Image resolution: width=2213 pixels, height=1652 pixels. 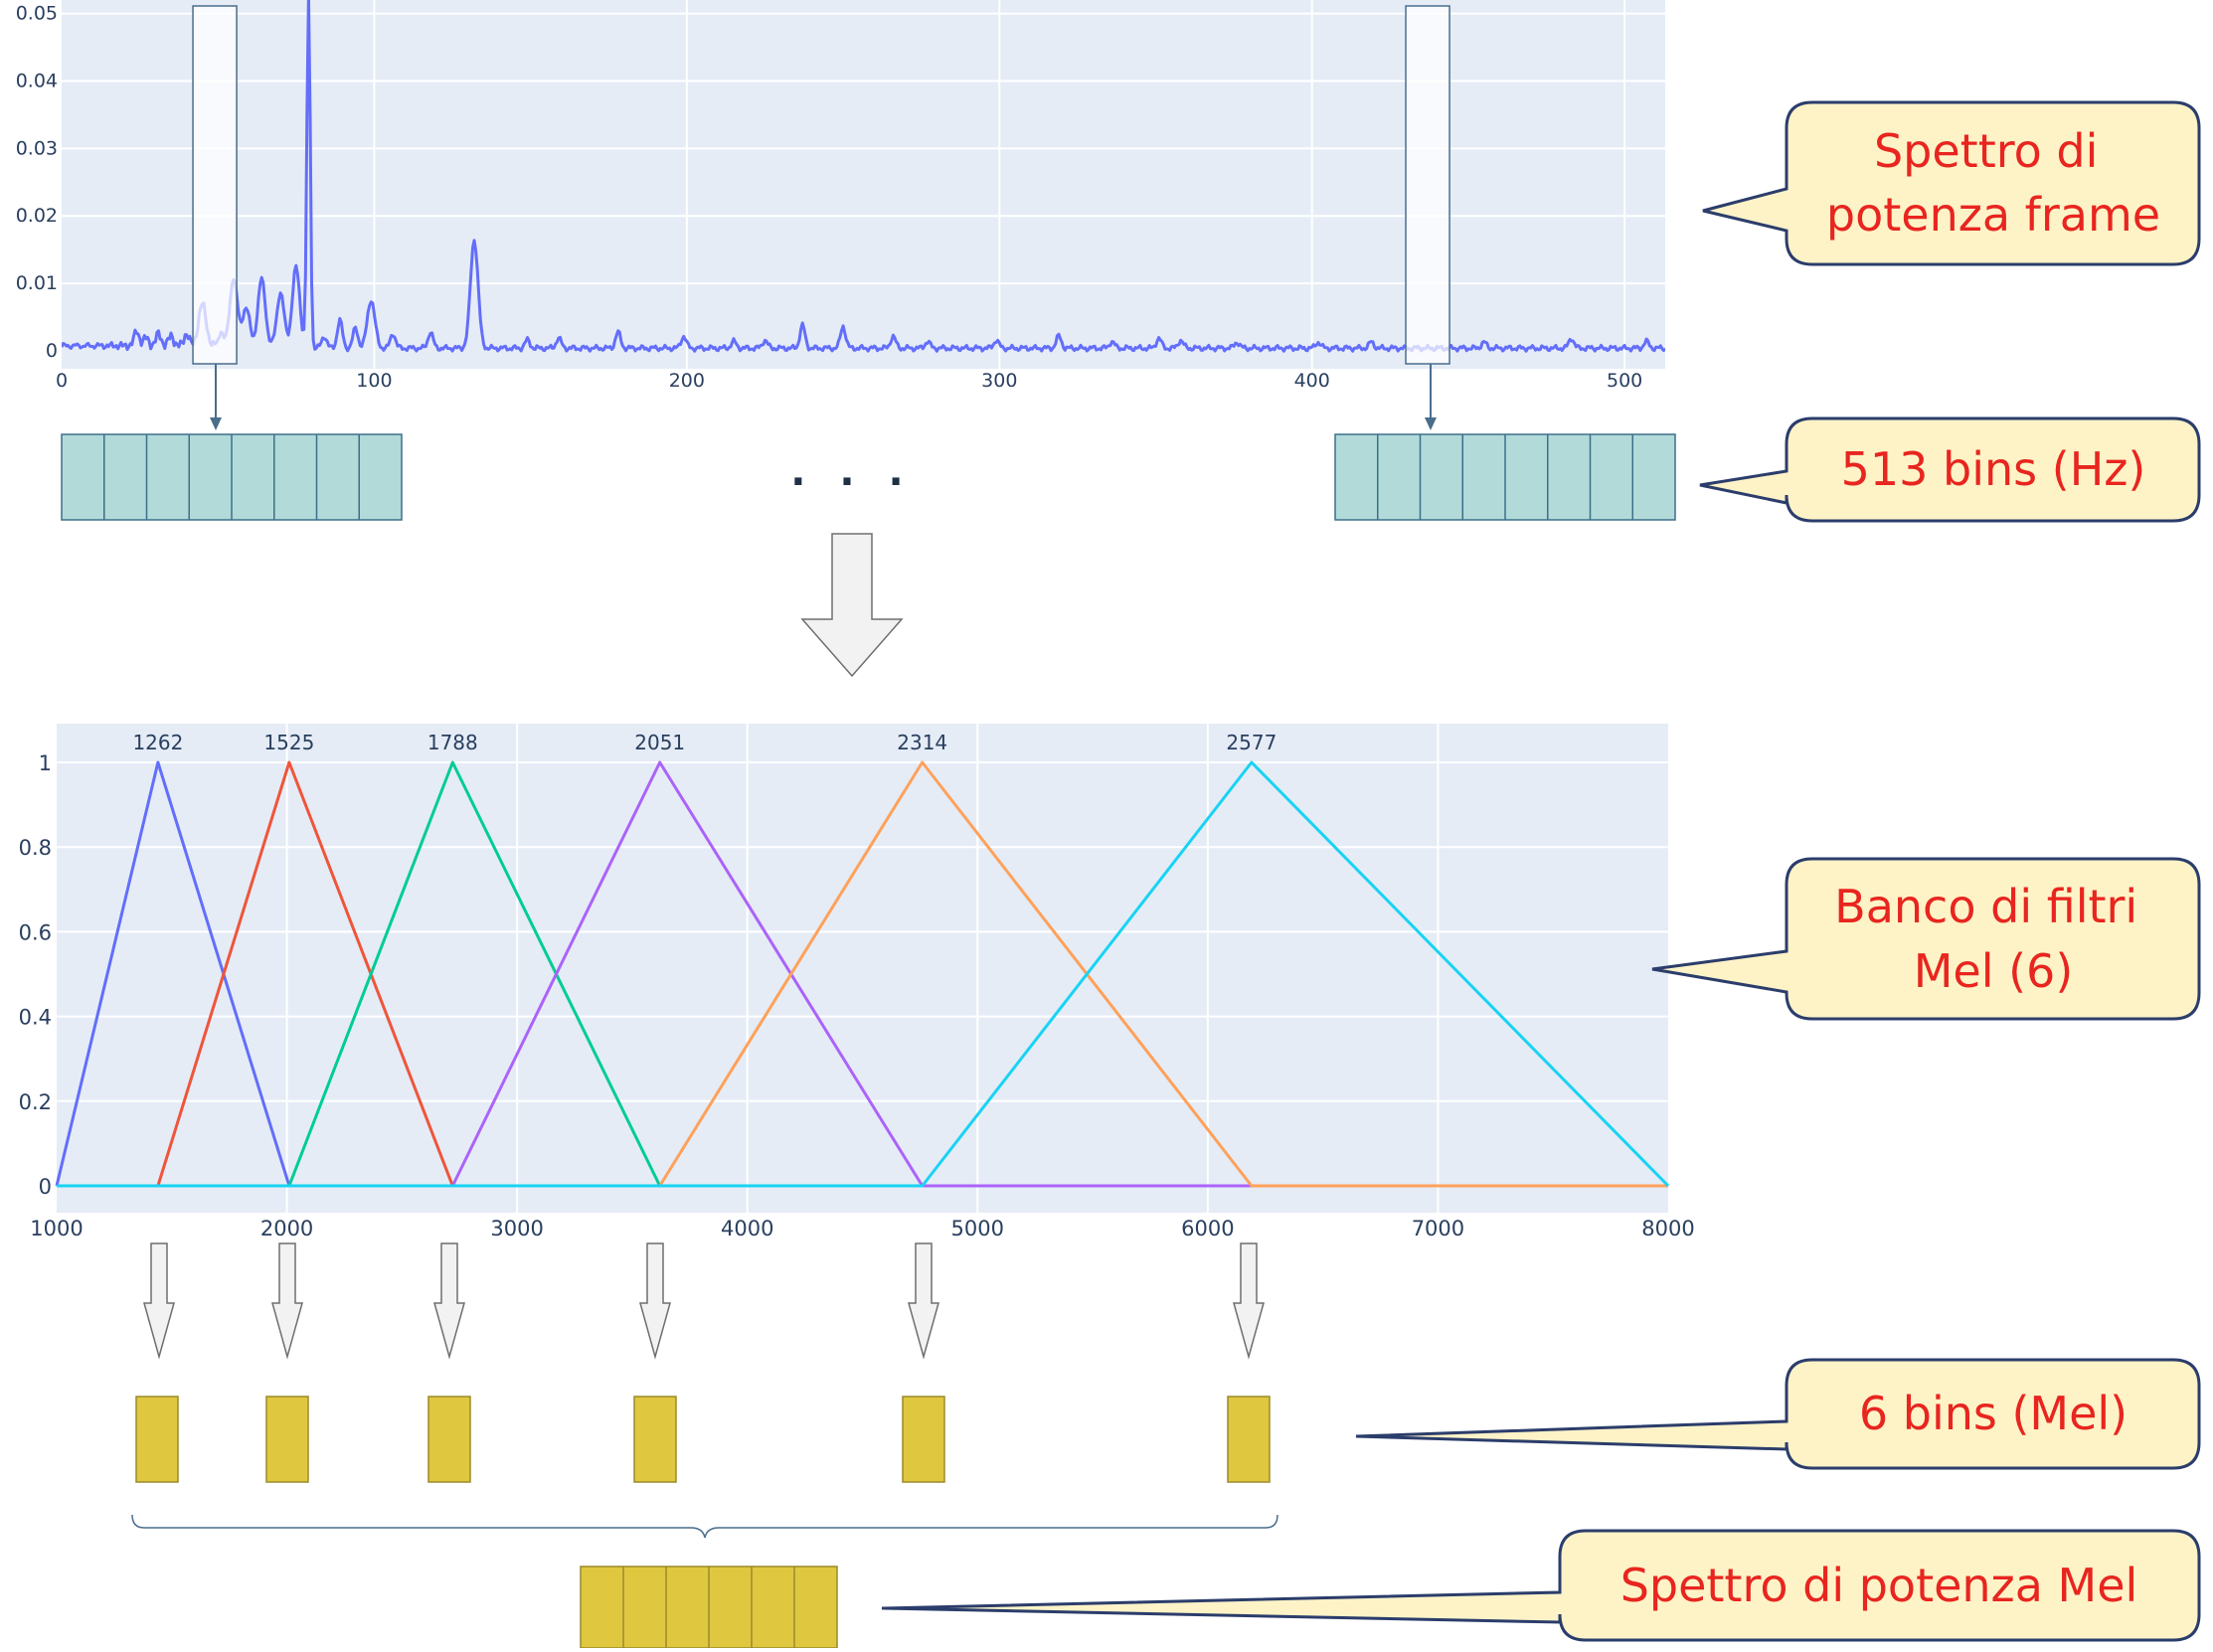 What do you see at coordinates (37, 182) in the screenshot?
I see `spectrum-y-ticks: 0 0.01 0.02 0.03 0.04 0.05` at bounding box center [37, 182].